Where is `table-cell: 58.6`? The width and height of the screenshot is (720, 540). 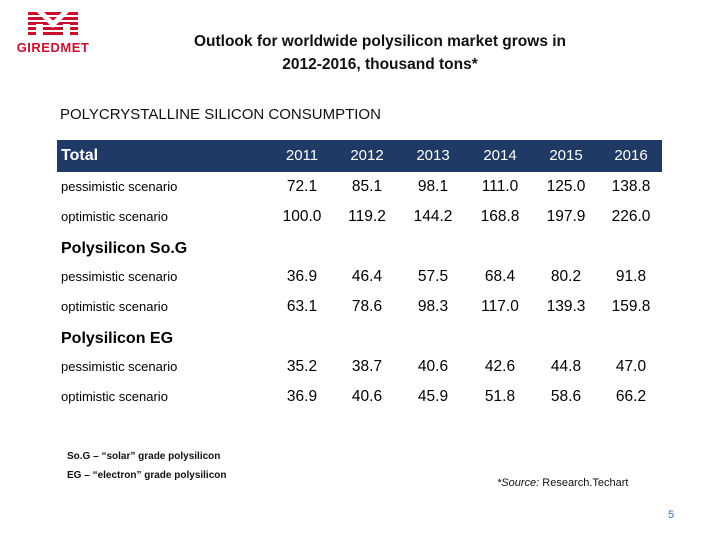
table-cell: 58.6 is located at coordinates (566, 396).